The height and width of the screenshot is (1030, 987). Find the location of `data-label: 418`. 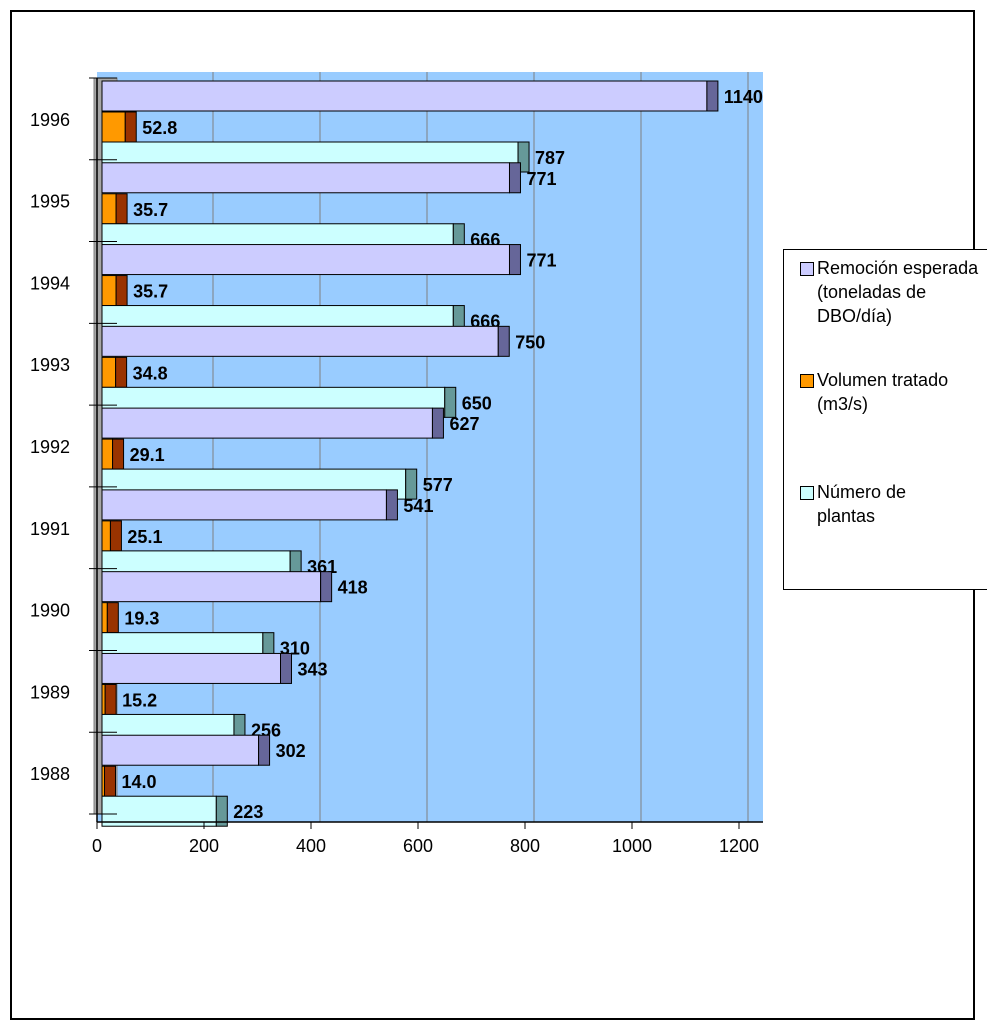

data-label: 418 is located at coordinates (353, 588).